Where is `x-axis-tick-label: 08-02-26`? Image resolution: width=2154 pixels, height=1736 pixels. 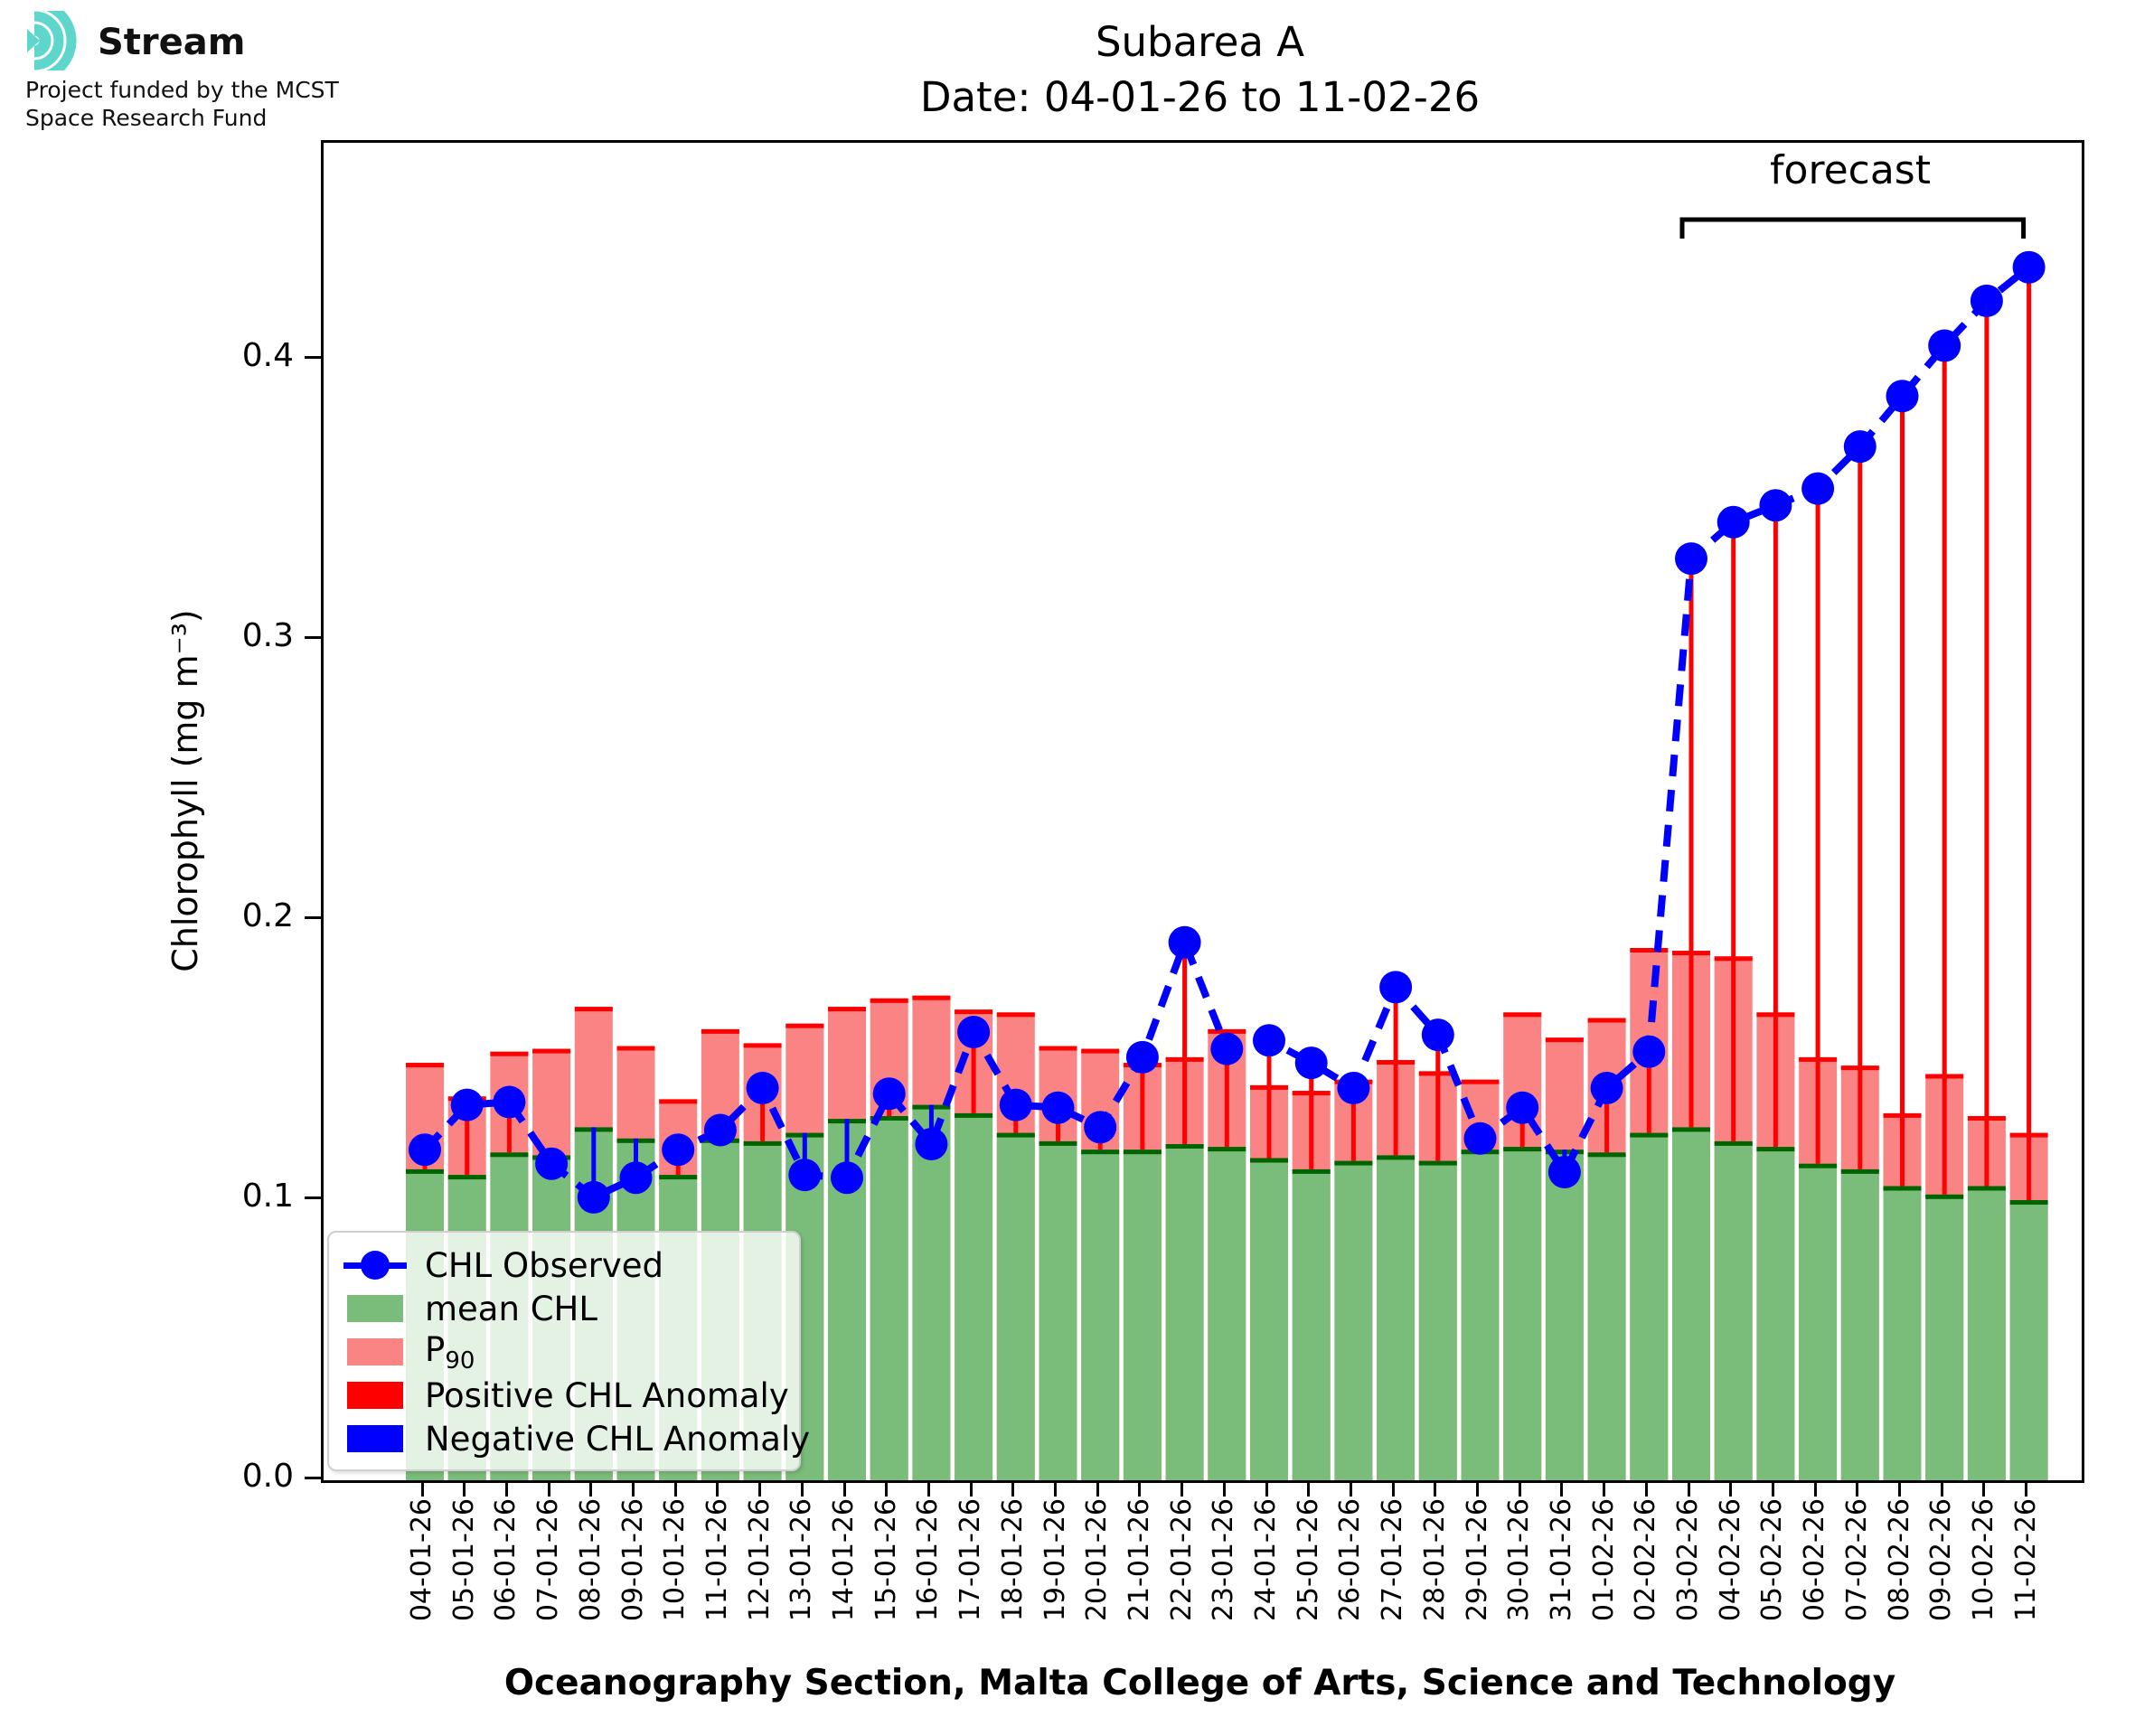 x-axis-tick-label: 08-02-26 is located at coordinates (1899, 1560).